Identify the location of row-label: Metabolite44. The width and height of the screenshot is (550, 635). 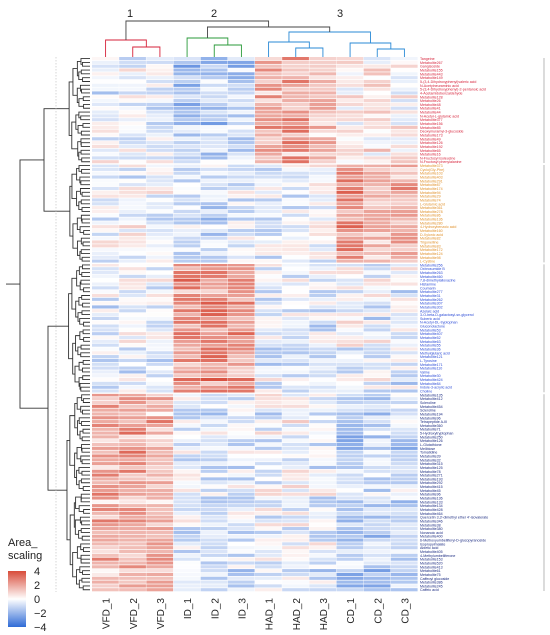
(430, 113).